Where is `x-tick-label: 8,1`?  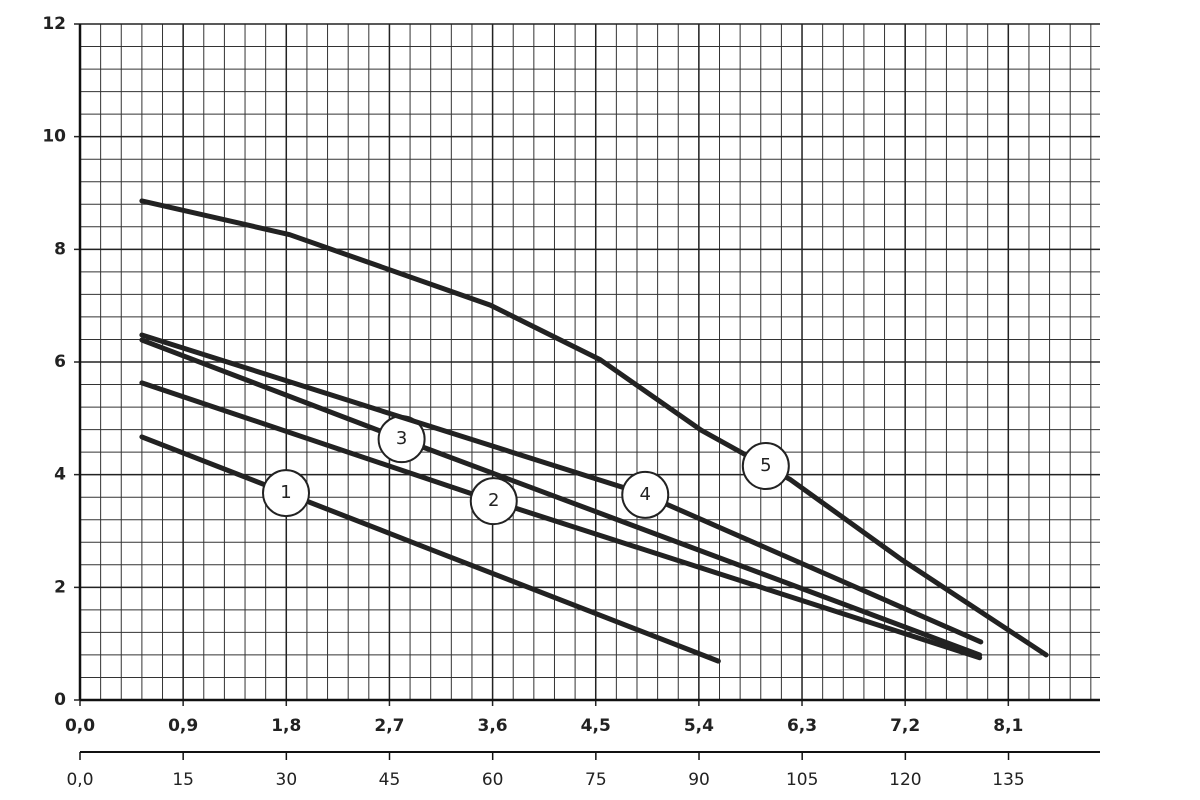 x-tick-label: 8,1 is located at coordinates (1008, 726).